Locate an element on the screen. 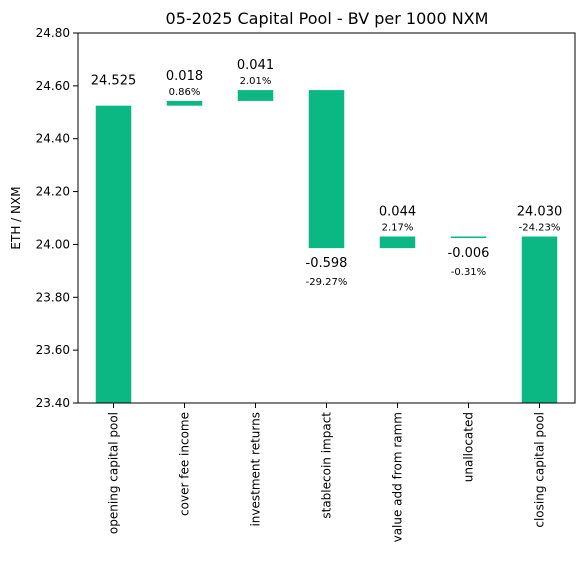  bar-percent-label: -29.27% is located at coordinates (327, 282).